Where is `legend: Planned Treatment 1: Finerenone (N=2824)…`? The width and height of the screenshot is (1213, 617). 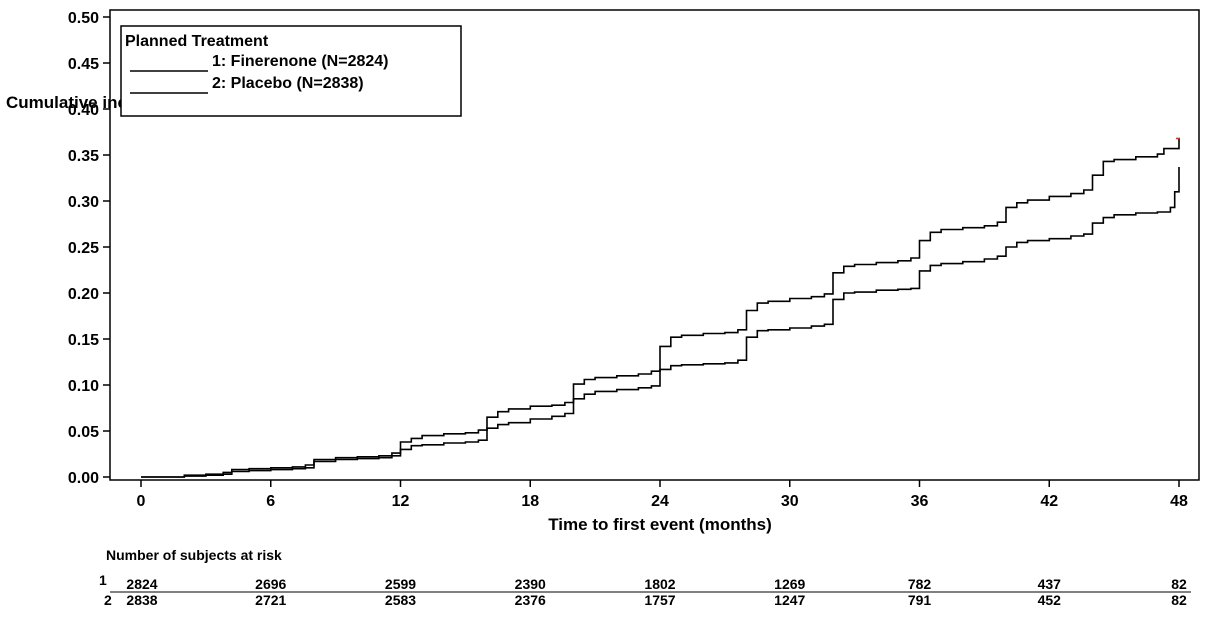
legend: Planned Treatment 1: Finerenone (N=2824)… is located at coordinates (291, 71).